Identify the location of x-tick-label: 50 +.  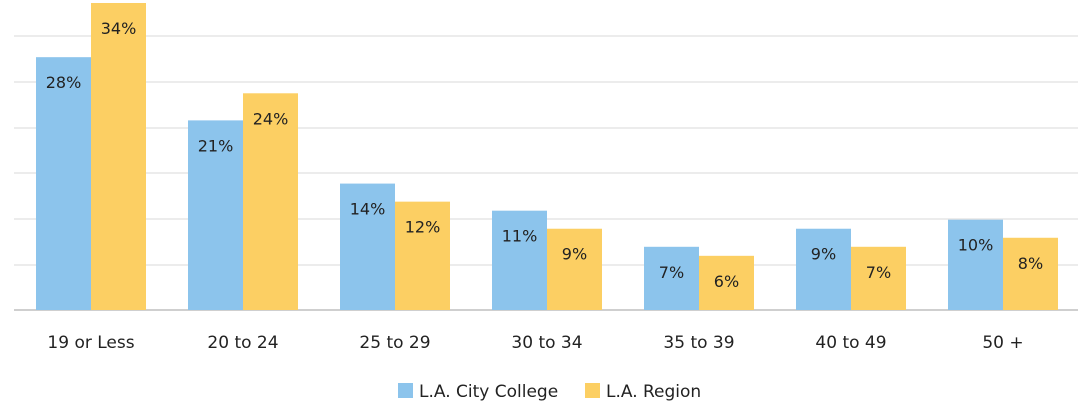
(1002, 343).